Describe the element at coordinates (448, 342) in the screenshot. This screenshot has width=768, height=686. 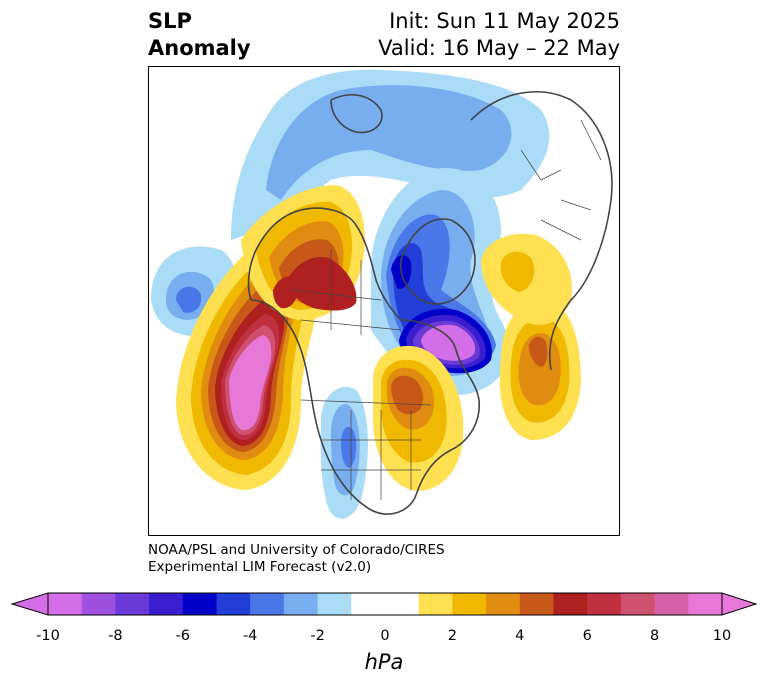
I see `greenland-low-core` at that location.